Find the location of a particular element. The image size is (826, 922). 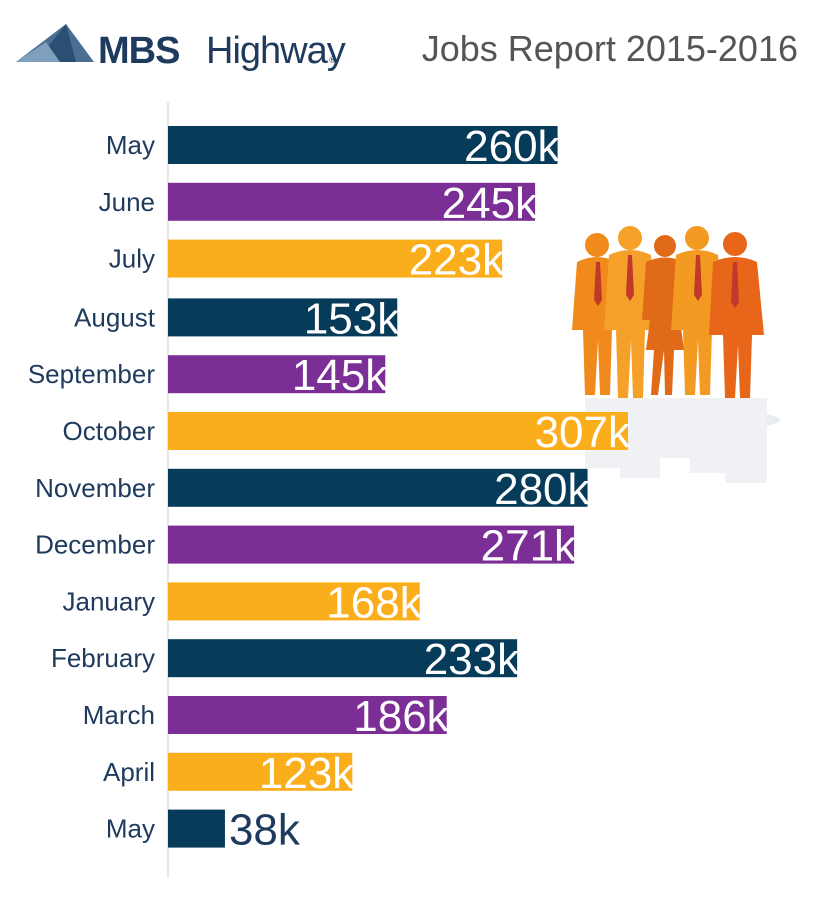

category-label-6: November is located at coordinates (95, 488).